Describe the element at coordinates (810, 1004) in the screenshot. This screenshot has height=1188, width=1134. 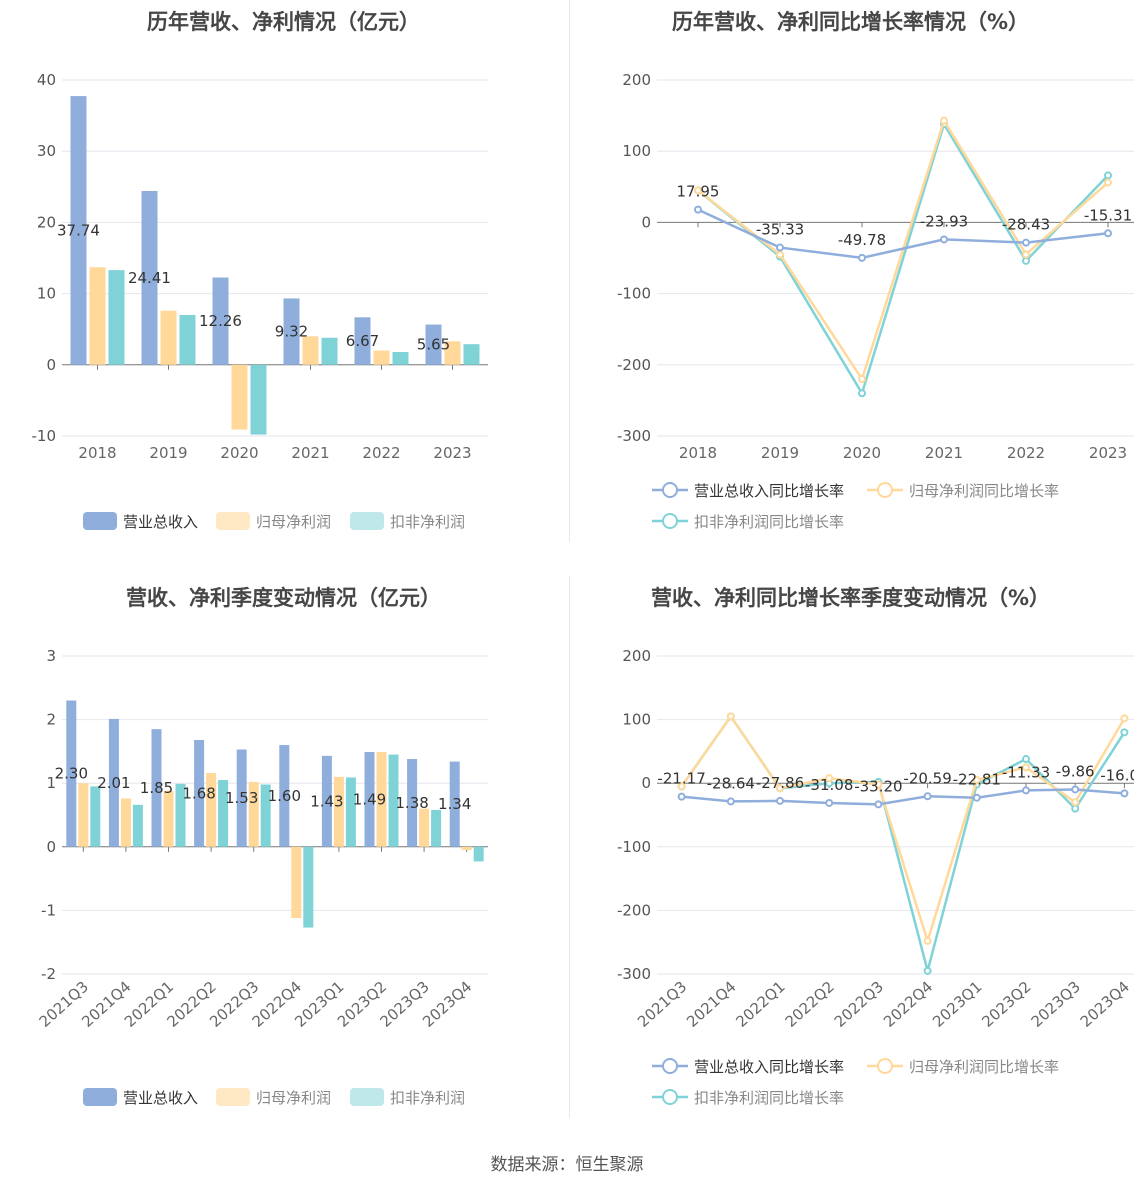
I see `x-tick-label: 2022Q2` at that location.